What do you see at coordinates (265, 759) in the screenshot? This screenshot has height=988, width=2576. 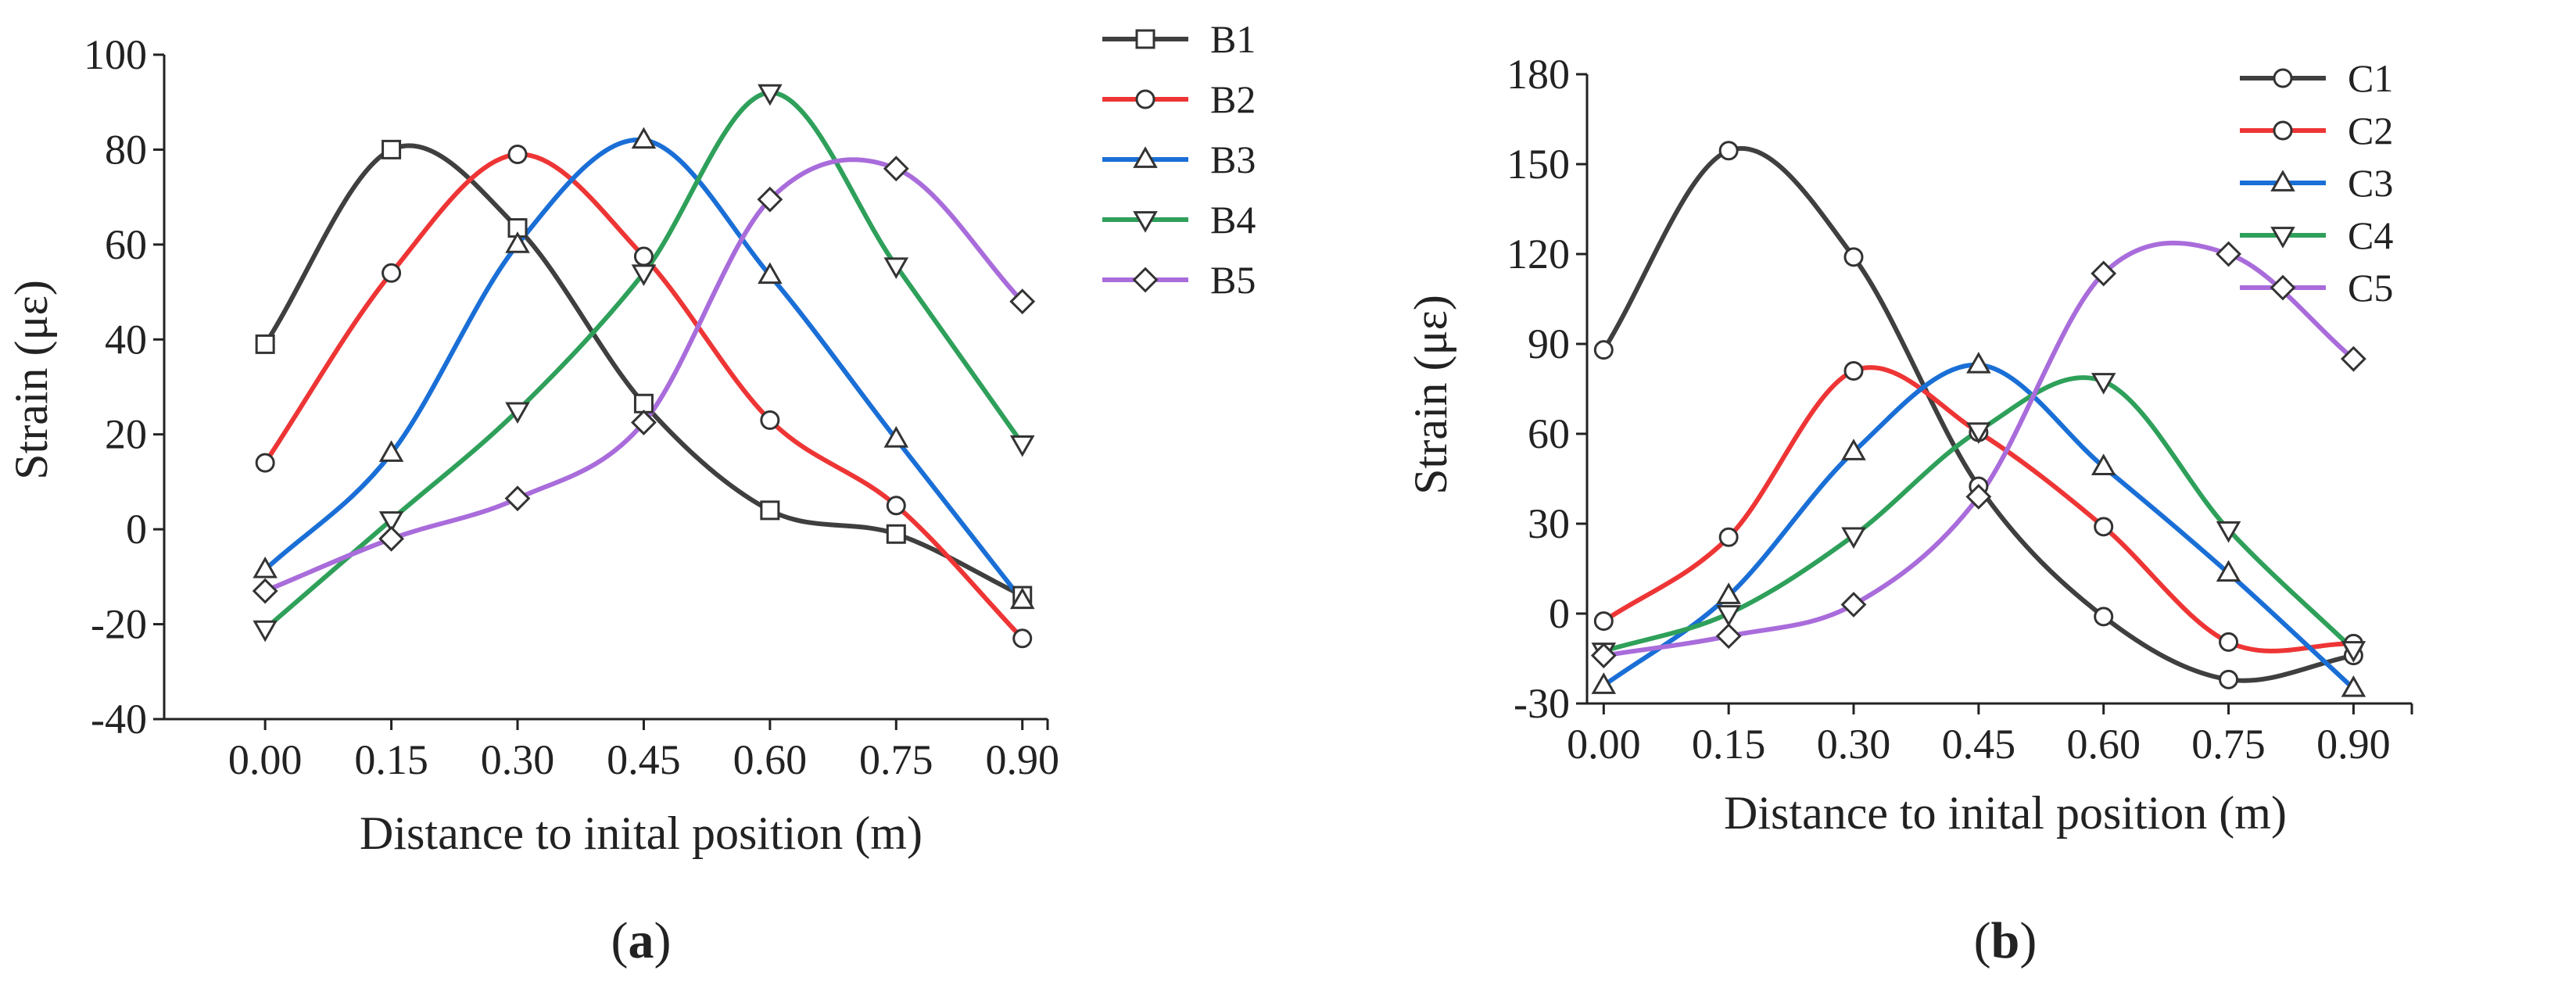 I see `chart-a-x-tick-label: 0.00` at bounding box center [265, 759].